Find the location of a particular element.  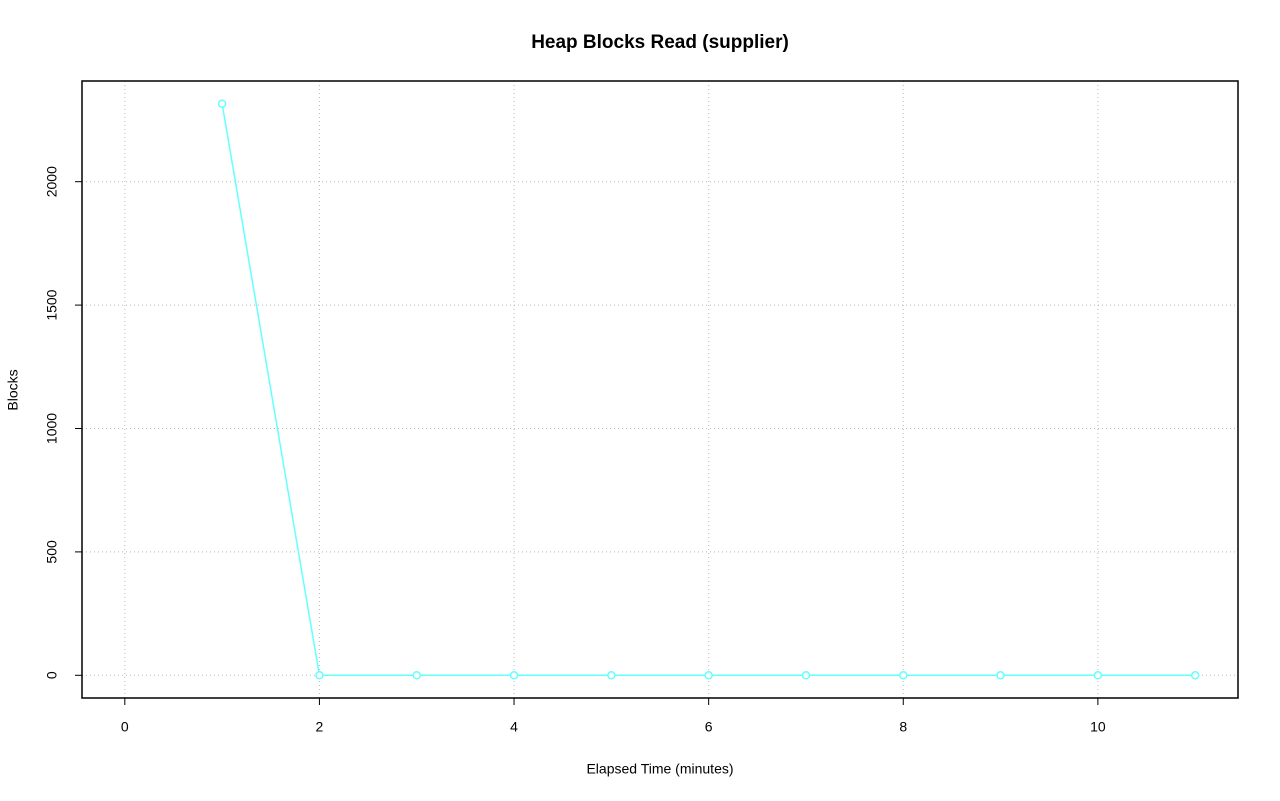

y-tick-label: 2000 is located at coordinates (52, 181).